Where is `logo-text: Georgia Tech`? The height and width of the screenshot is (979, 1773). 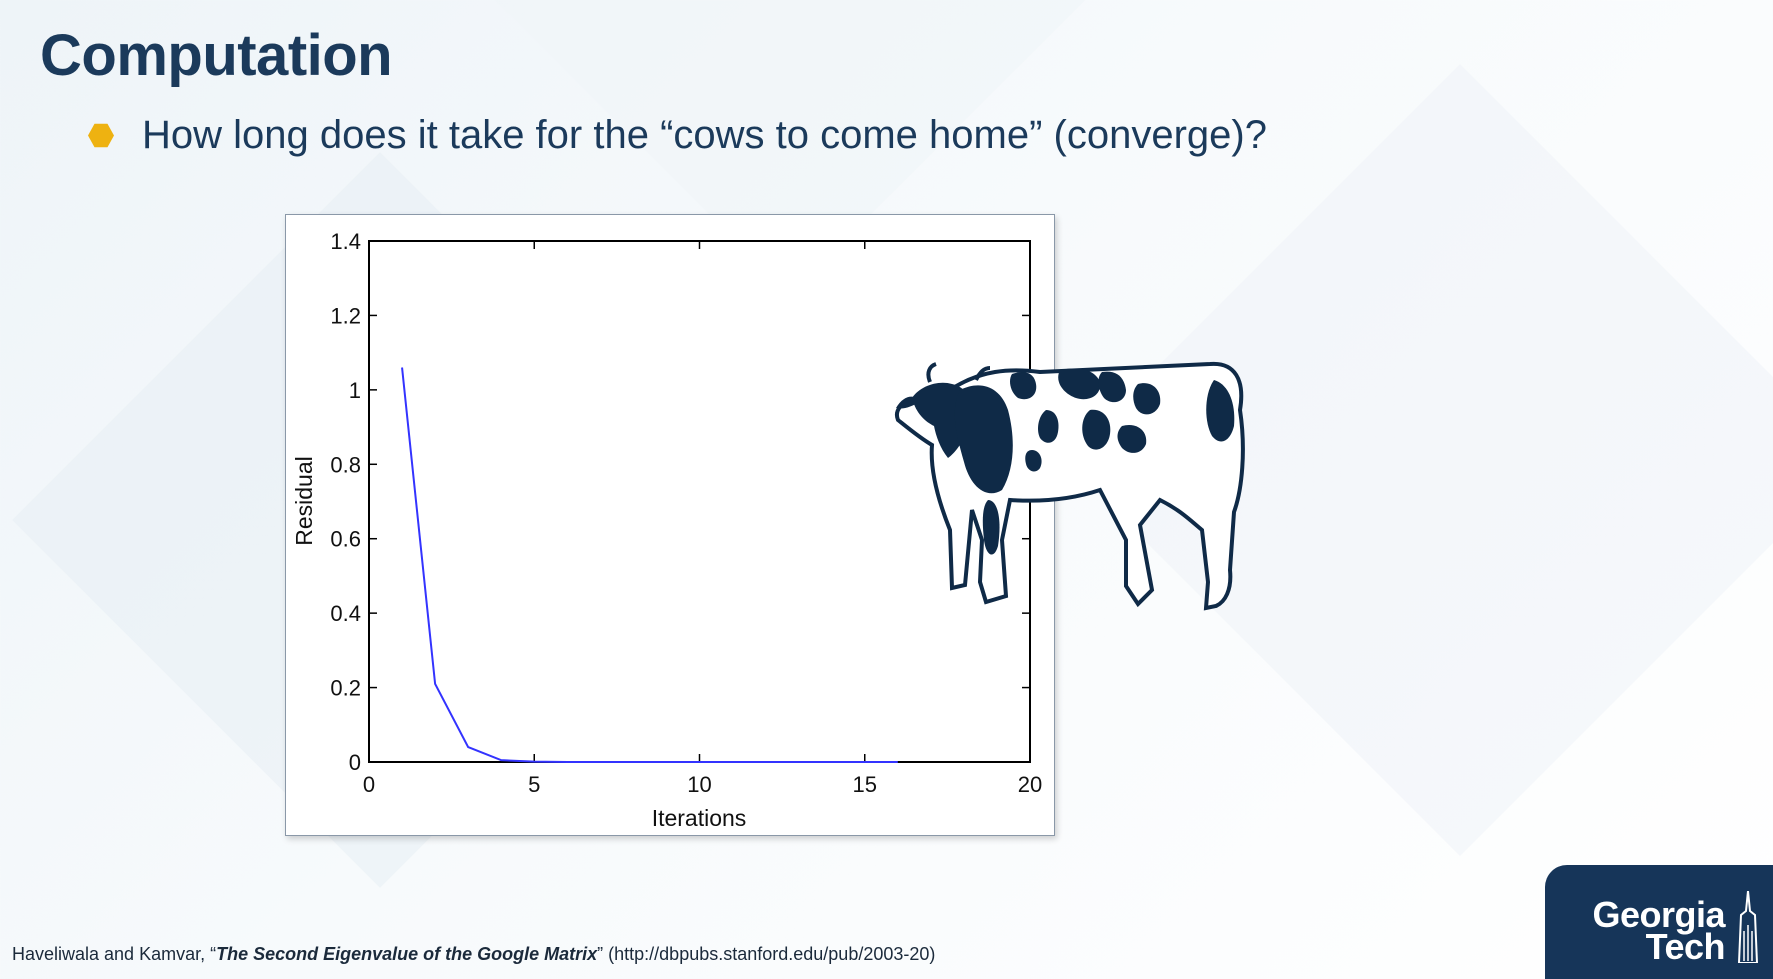 logo-text: Georgia Tech is located at coordinates (1659, 930).